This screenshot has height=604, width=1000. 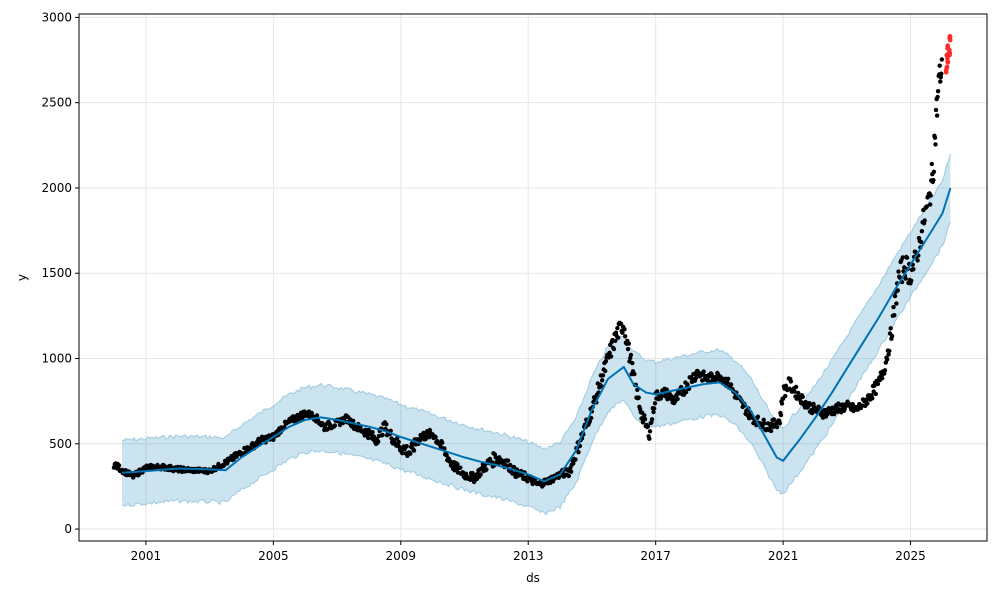 What do you see at coordinates (528, 556) in the screenshot?
I see `x-tick-label: 2013` at bounding box center [528, 556].